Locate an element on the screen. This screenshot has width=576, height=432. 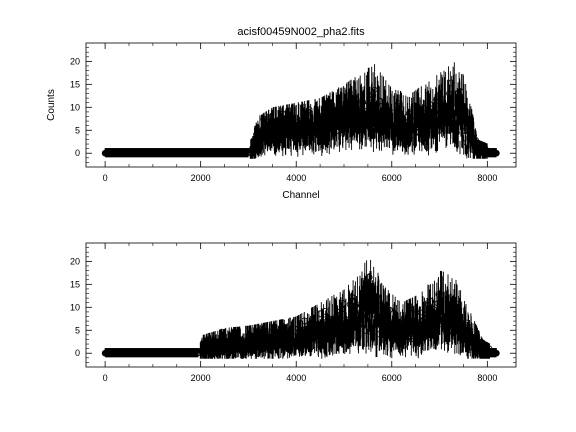
y-tick-label: 20 is located at coordinates (75, 61).